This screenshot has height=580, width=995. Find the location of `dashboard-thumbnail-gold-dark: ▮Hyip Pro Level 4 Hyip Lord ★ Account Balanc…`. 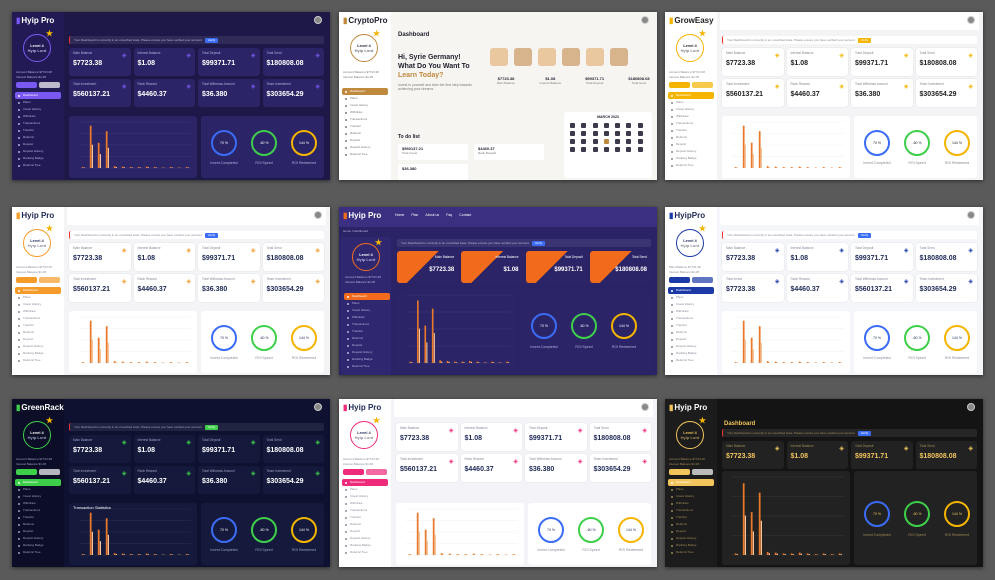

dashboard-thumbnail-gold-dark: ▮Hyip Pro Level 4 Hyip Lord ★ Account Balanc… is located at coordinates (824, 483).